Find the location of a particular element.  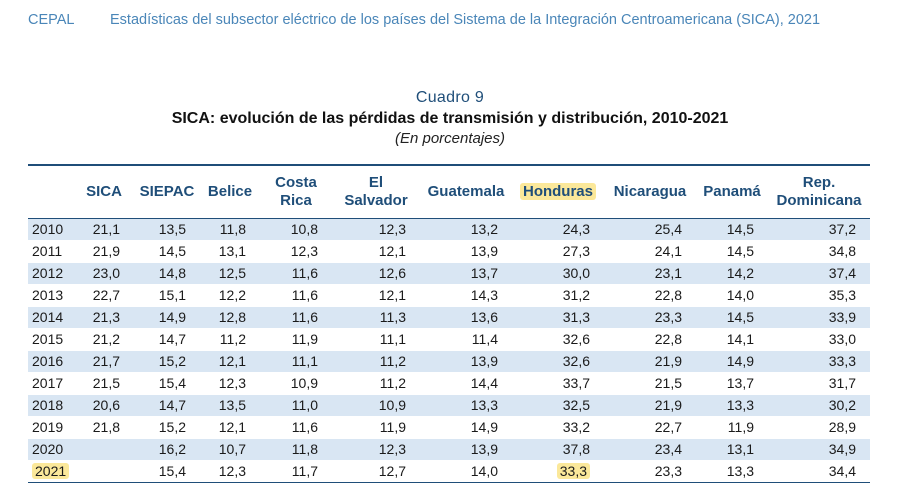

cell-text: 2013 is located at coordinates (48, 295).